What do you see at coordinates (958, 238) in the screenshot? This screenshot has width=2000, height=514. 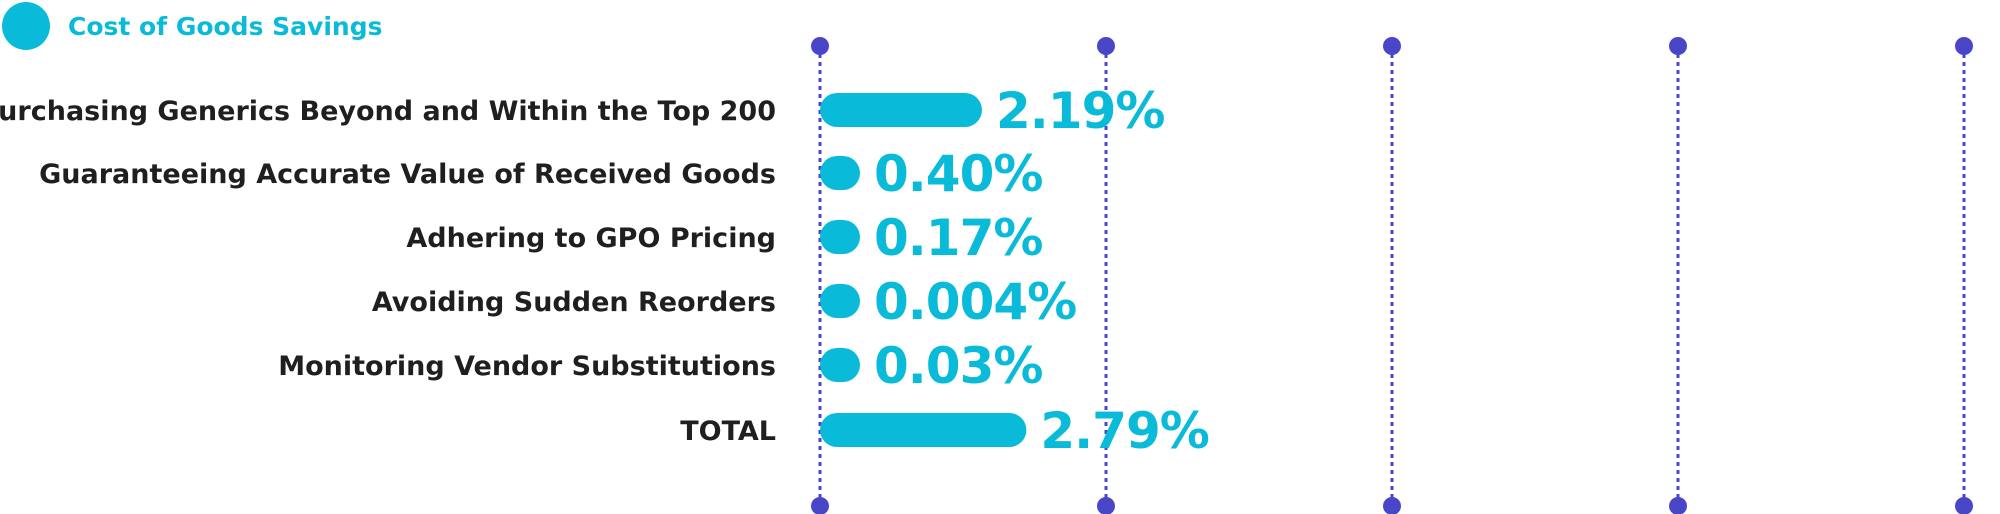 I see `value-label: 0.17%` at bounding box center [958, 238].